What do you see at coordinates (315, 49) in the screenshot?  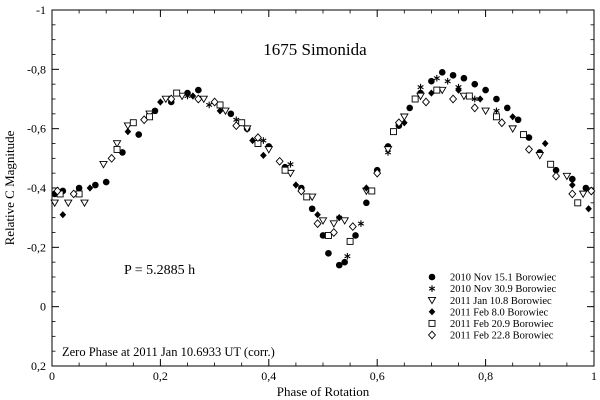 I see `chart-title: 1675 Simonida` at bounding box center [315, 49].